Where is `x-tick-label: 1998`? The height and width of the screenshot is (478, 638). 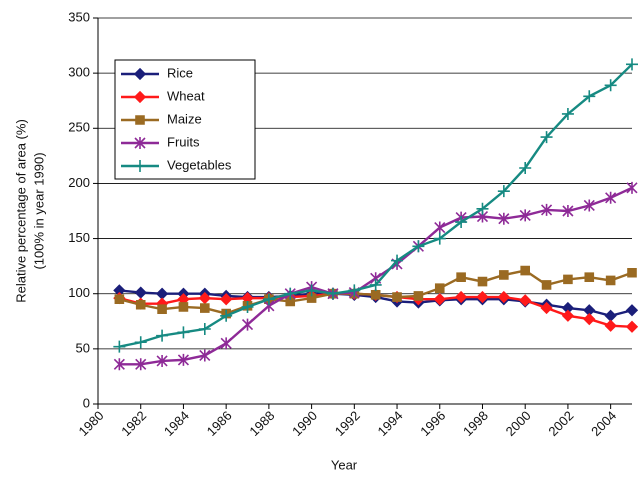
x-tick-label: 1998 is located at coordinates (475, 423).